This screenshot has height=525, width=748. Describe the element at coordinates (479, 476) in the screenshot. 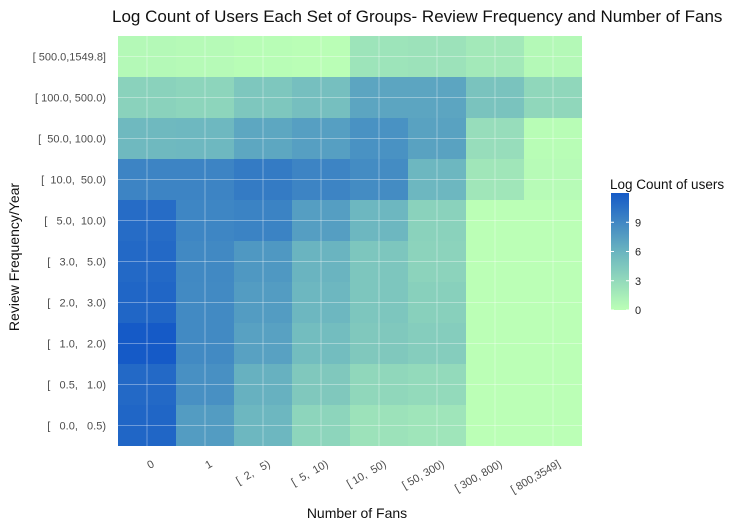

I see `x-tick-label: [ 300, 800)` at that location.